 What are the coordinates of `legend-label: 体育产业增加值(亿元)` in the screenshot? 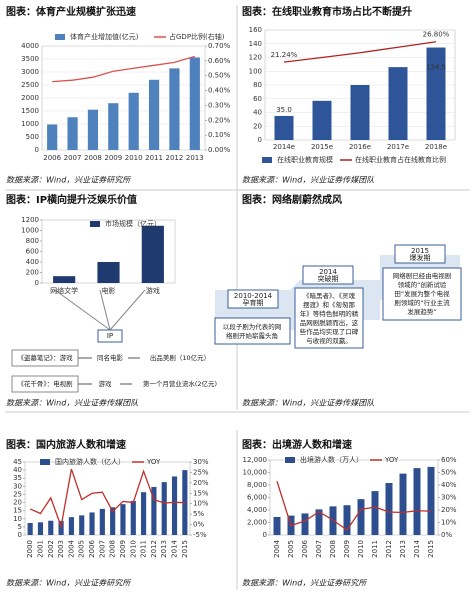 It's located at (104, 36).